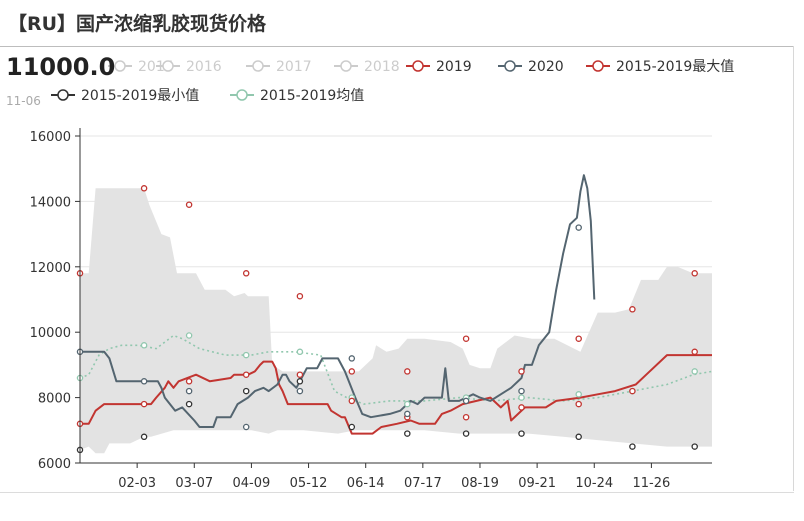  Describe the element at coordinates (594, 483) in the screenshot. I see `x-tick-label: 10-24` at that location.